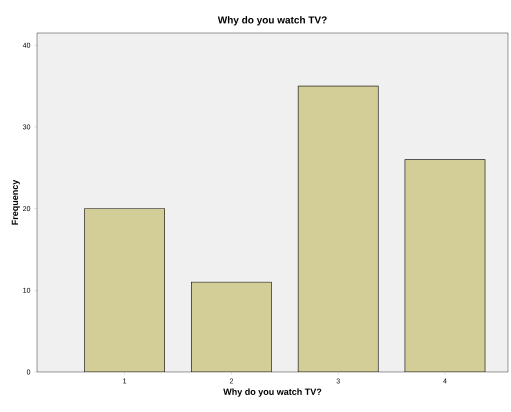 This screenshot has width=511, height=412. I want to click on chart-title: Why do you watch TV?, so click(272, 21).